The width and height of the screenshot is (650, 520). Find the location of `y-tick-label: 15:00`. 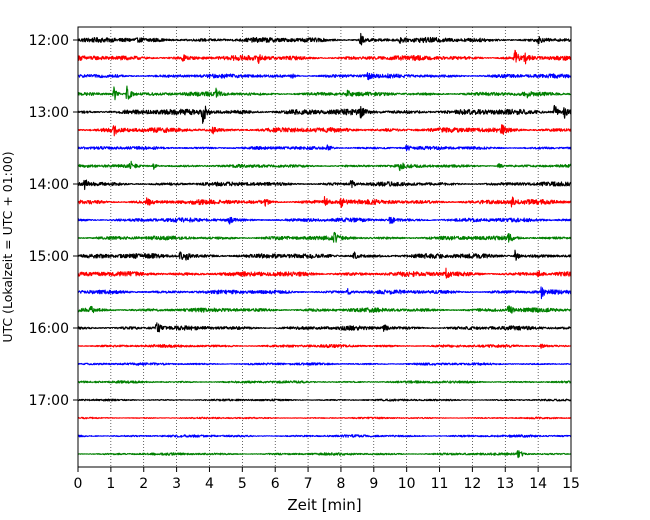

y-tick-label: 15:00 is located at coordinates (49, 257).